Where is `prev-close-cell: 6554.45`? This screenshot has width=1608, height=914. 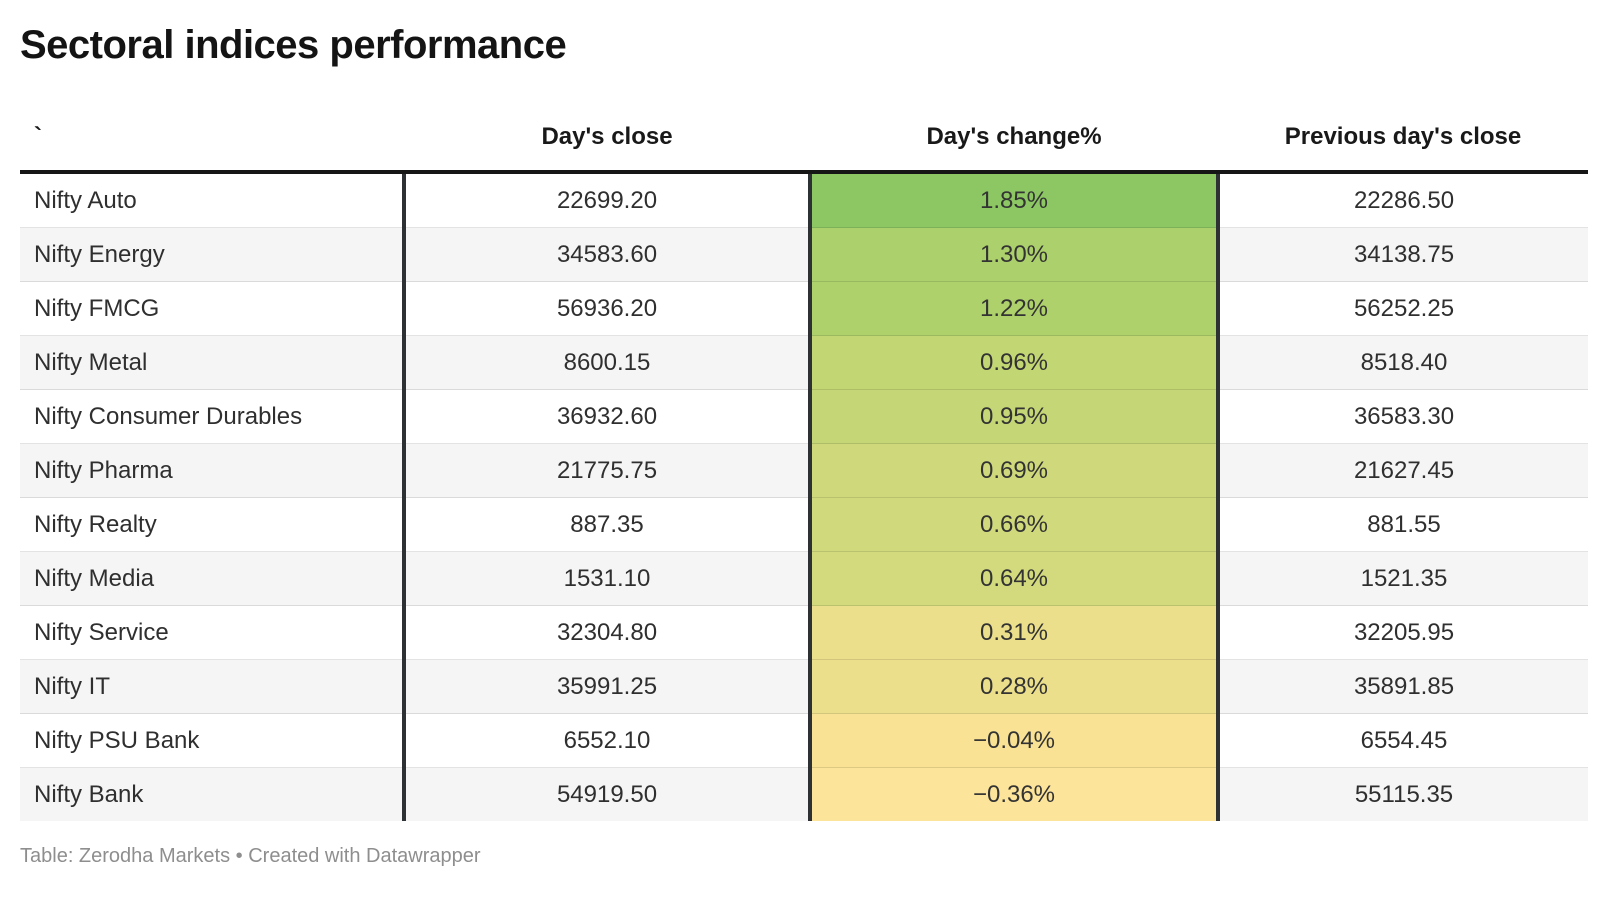 prev-close-cell: 6554.45 is located at coordinates (1402, 740).